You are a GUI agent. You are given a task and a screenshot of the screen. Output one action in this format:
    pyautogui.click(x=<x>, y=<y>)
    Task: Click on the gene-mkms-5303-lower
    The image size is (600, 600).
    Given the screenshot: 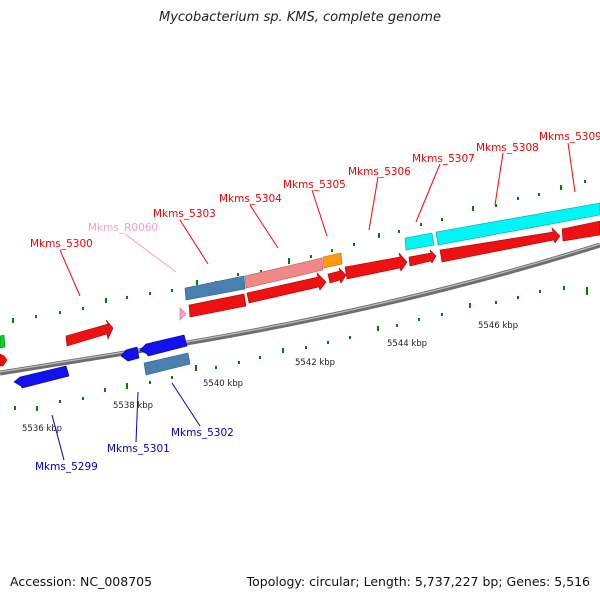 What is the action you would take?
    pyautogui.click(x=217, y=305)
    